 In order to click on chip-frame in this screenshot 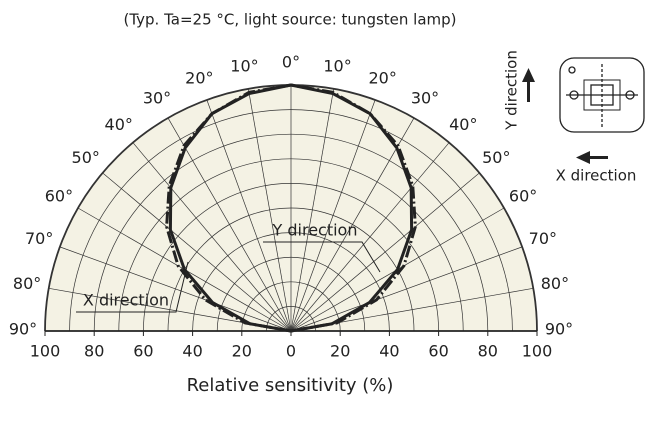, I will do `click(602, 95)`.